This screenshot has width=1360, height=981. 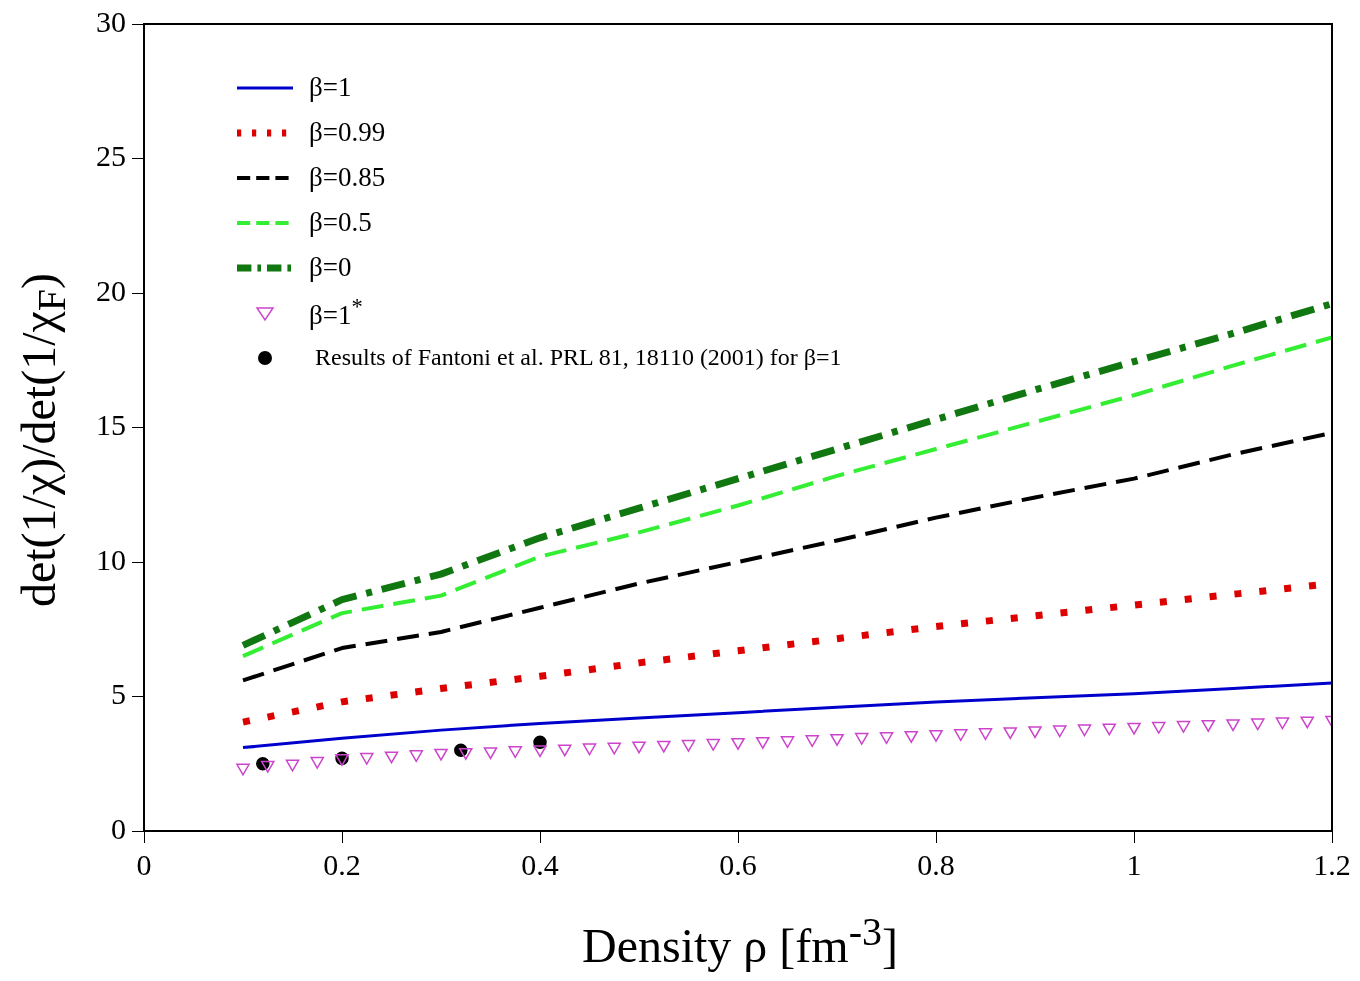 What do you see at coordinates (347, 177) in the screenshot?
I see `legend-label: β=0.85` at bounding box center [347, 177].